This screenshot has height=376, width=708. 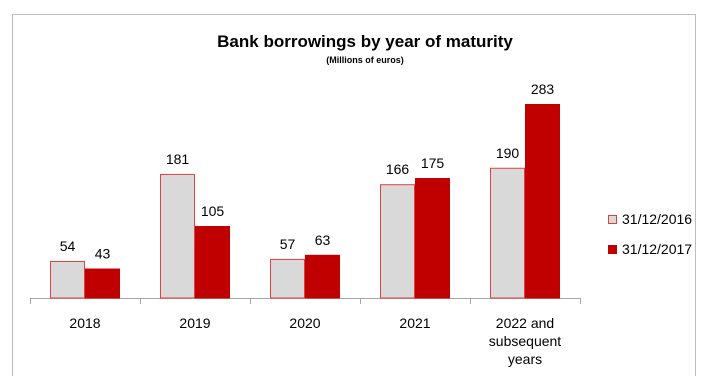 What do you see at coordinates (194, 323) in the screenshot?
I see `x-tick-label-2019: 2019` at bounding box center [194, 323].